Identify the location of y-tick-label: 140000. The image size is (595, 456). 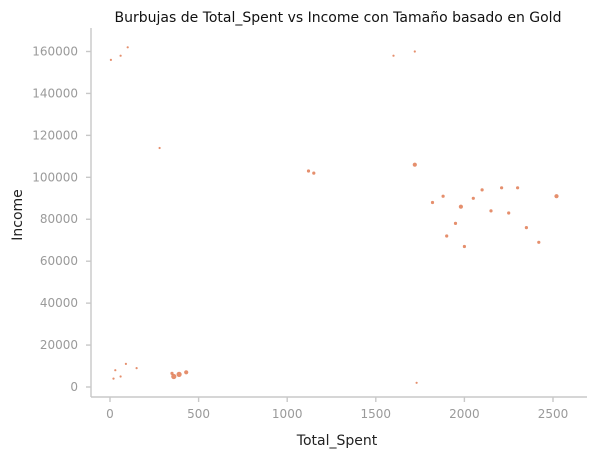
(55, 93).